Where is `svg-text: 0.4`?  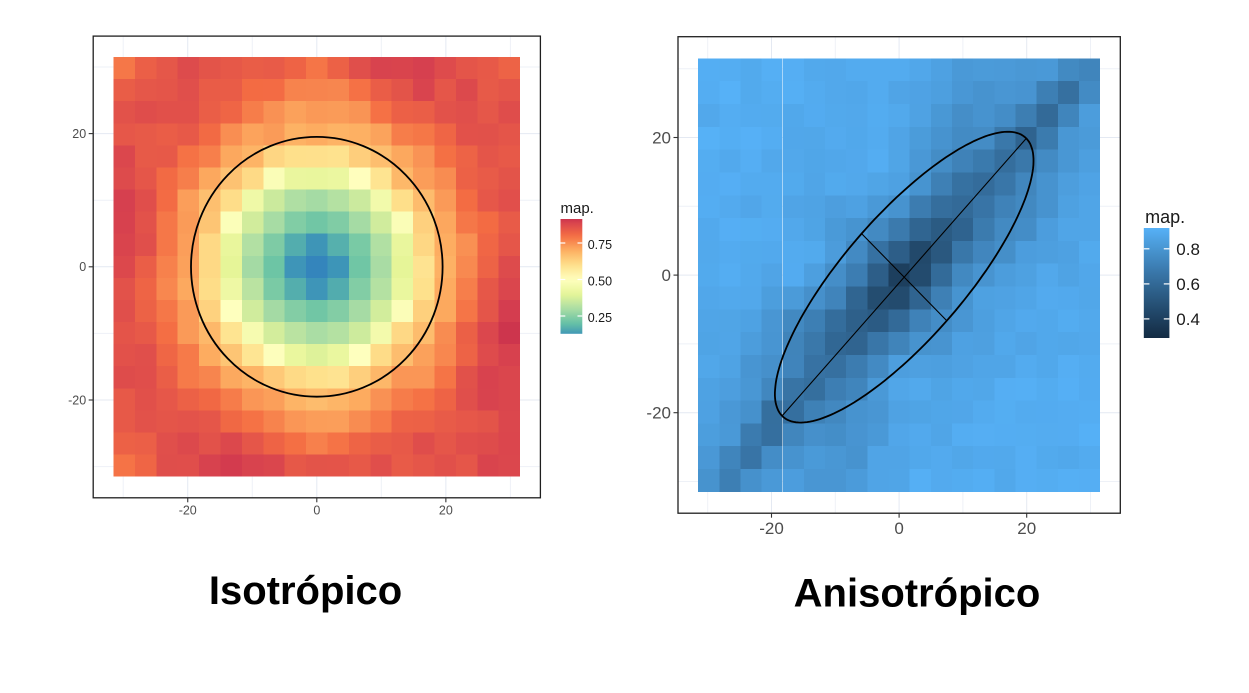 svg-text: 0.4 is located at coordinates (1188, 319).